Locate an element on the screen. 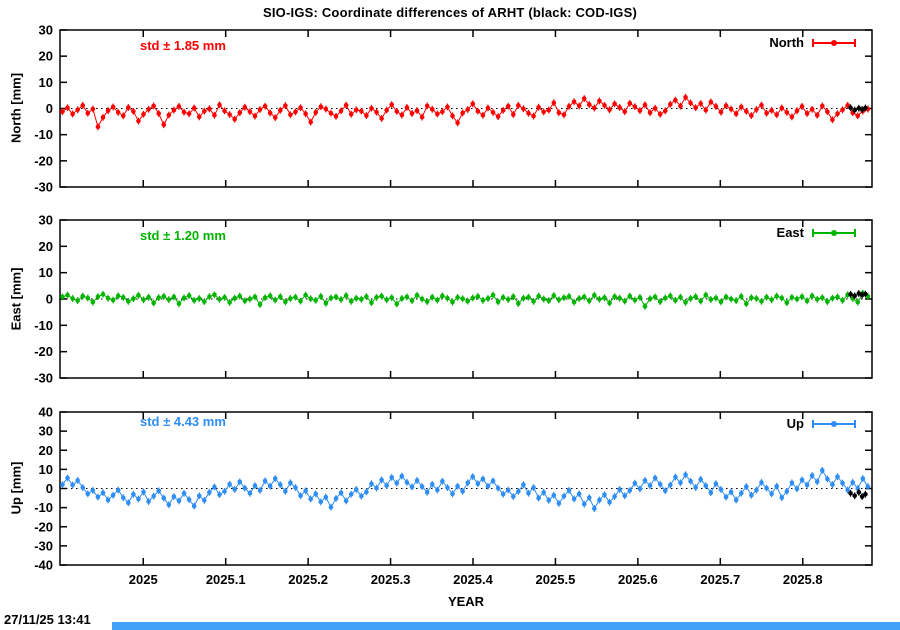 The height and width of the screenshot is (630, 900). north-axis-label: North [mm] is located at coordinates (16, 108).